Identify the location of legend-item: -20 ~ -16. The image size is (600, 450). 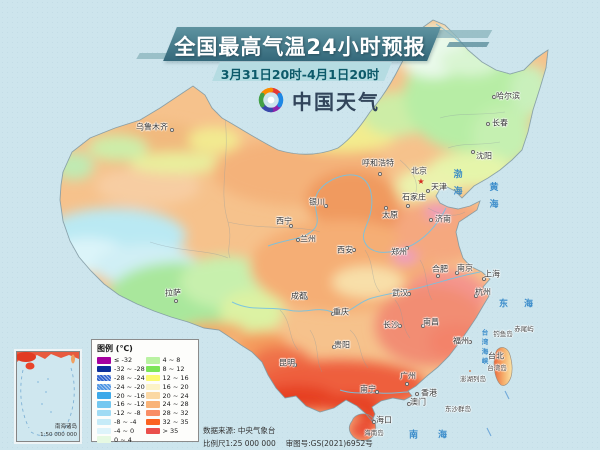
(121, 395).